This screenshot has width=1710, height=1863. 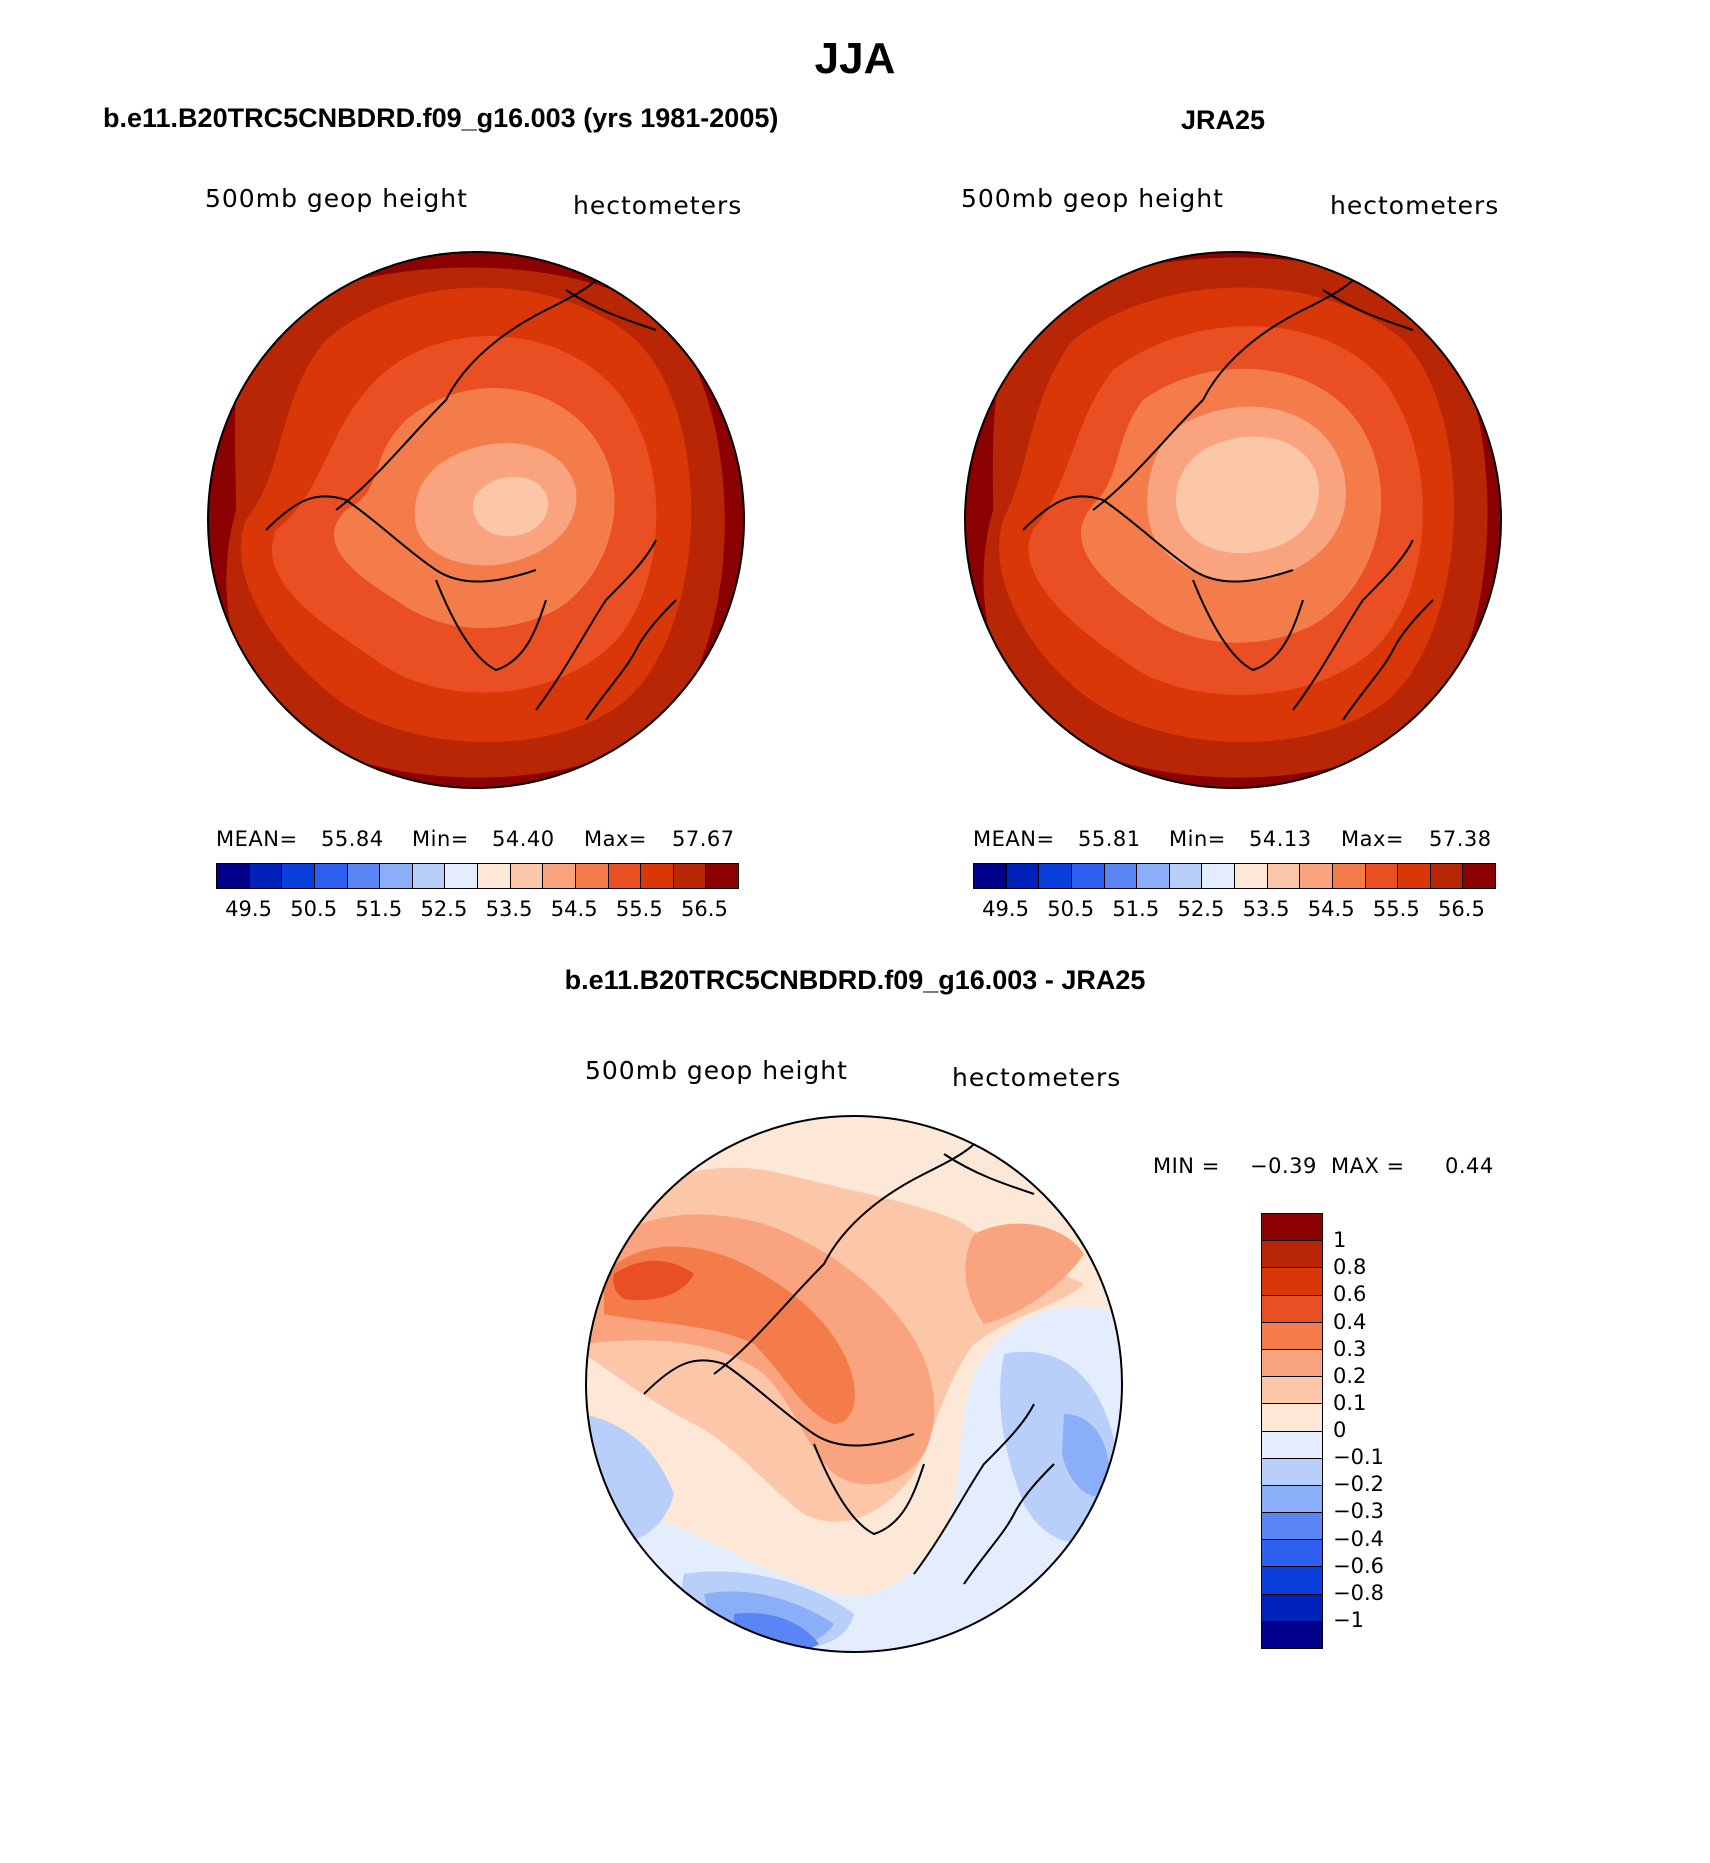 I want to click on colorbar-tick-label: −0.1, so click(x=1358, y=1457).